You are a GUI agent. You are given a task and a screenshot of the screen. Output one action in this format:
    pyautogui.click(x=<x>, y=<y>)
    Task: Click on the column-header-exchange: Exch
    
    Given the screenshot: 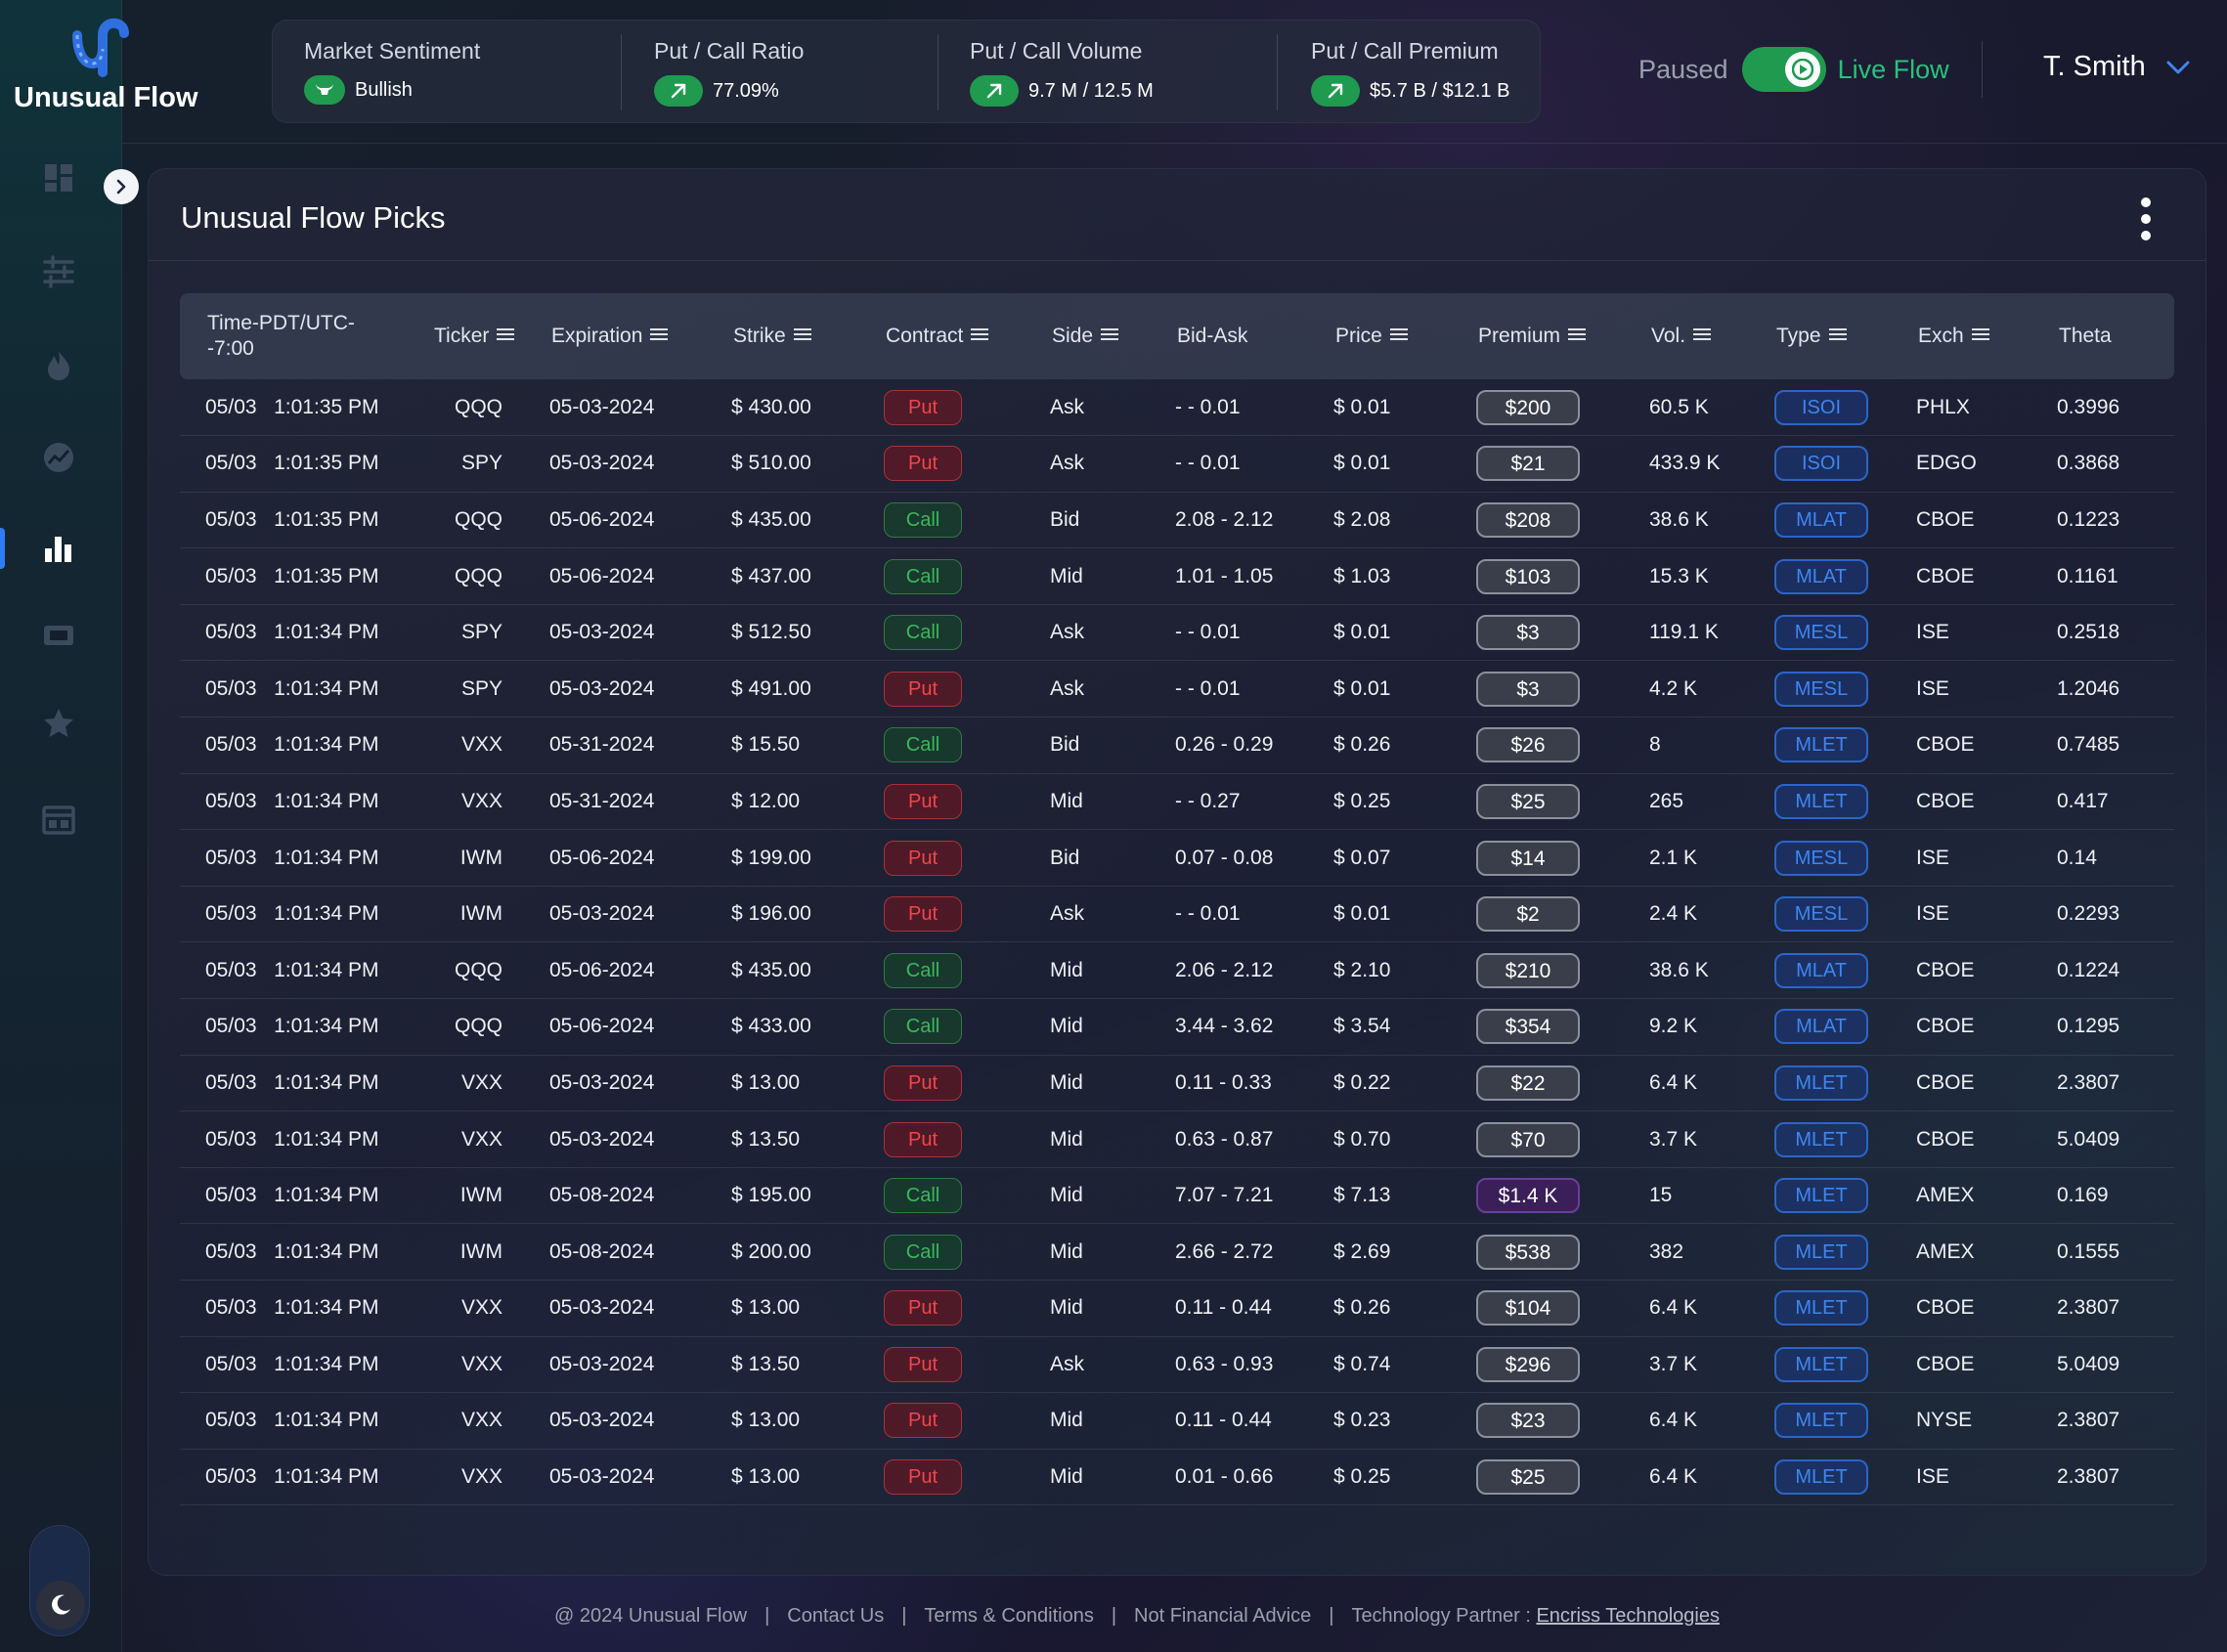 What is the action you would take?
    pyautogui.click(x=1961, y=336)
    